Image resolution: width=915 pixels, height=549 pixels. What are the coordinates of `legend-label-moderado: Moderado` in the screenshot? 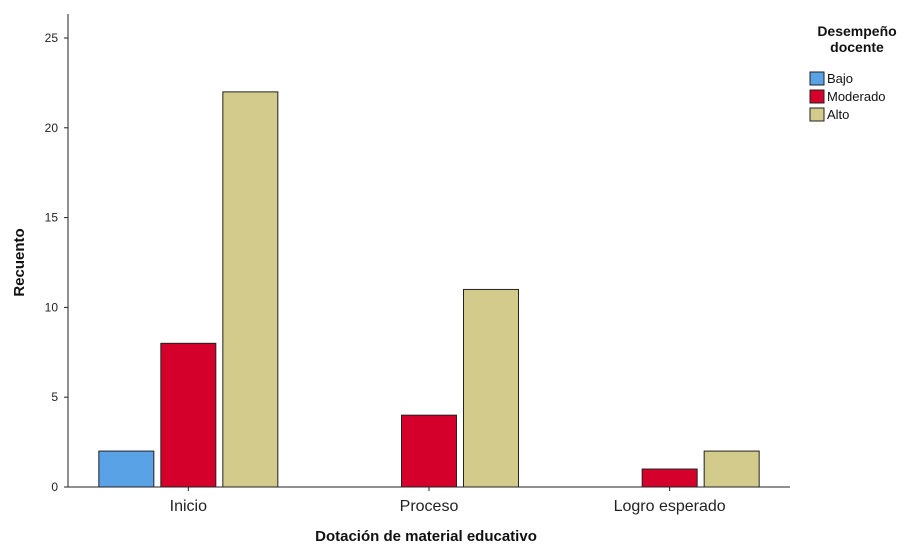 It's located at (856, 96).